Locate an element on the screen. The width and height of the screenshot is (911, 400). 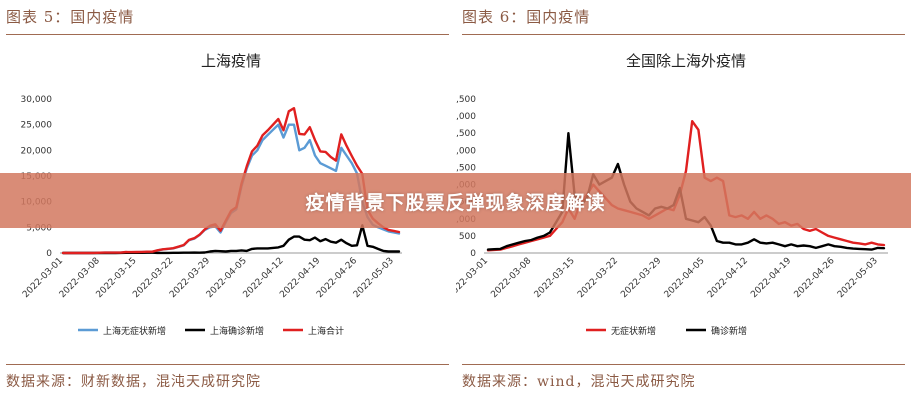
figure-label: 图表 6：国内疫情 is located at coordinates (526, 17).